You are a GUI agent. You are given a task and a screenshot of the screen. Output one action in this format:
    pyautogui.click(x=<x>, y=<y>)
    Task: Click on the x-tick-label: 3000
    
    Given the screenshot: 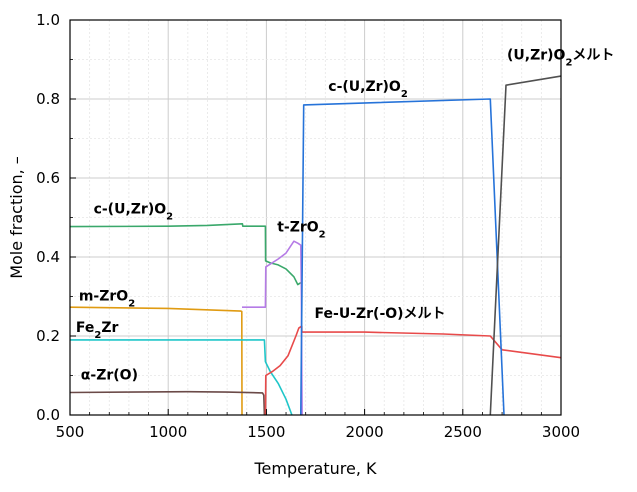 What is the action you would take?
    pyautogui.click(x=561, y=432)
    